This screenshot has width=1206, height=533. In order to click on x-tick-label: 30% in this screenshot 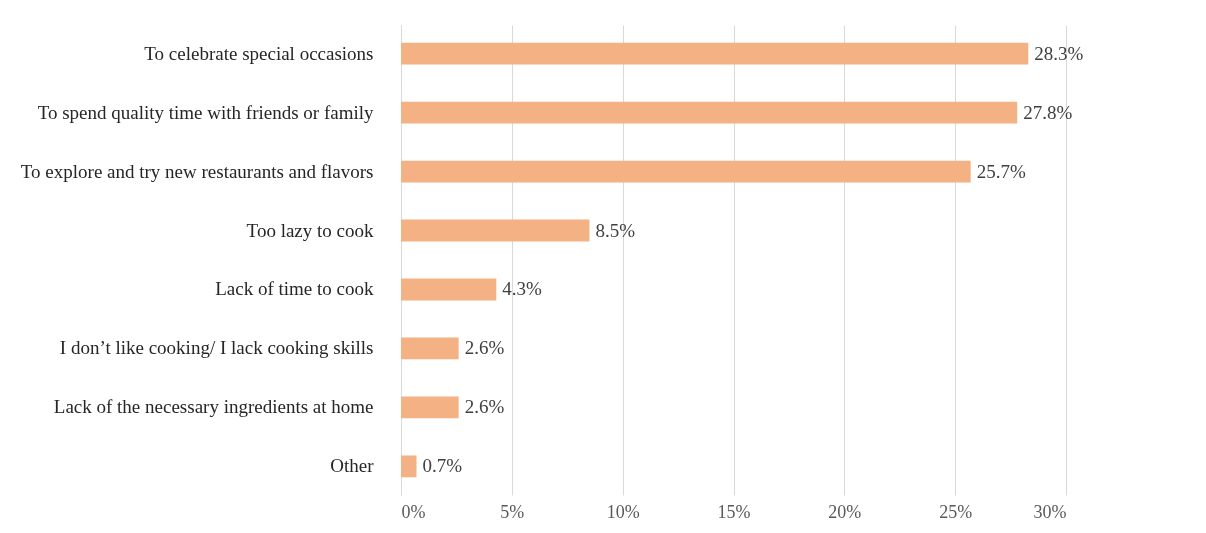, I will do `click(1050, 511)`.